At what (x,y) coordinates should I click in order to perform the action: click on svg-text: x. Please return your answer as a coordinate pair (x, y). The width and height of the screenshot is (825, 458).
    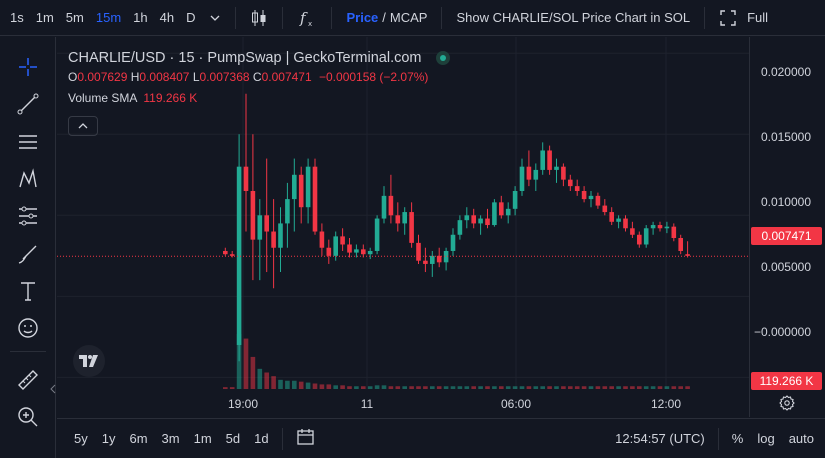
    Looking at the image, I should click on (310, 24).